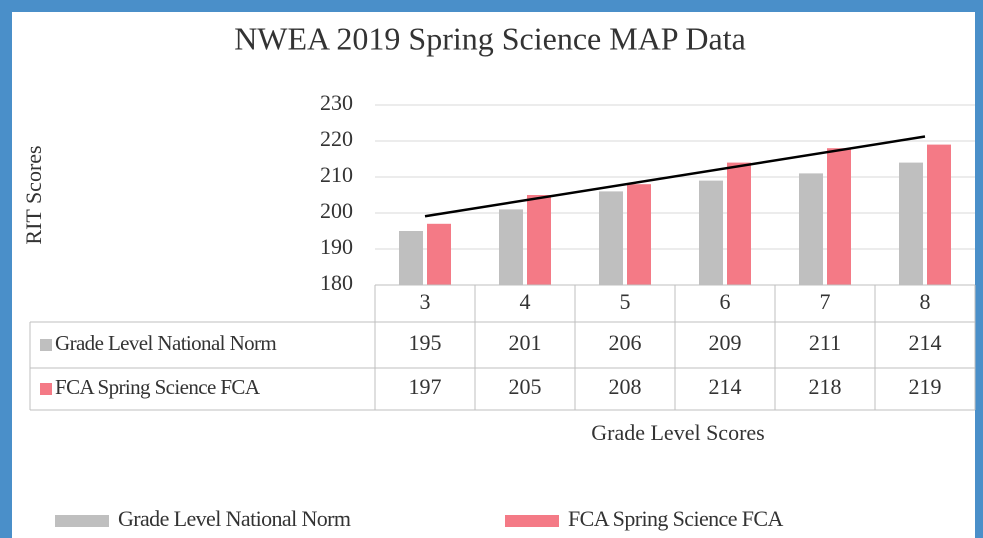  I want to click on legend-label: FCA Spring Science FCA, so click(675, 518).